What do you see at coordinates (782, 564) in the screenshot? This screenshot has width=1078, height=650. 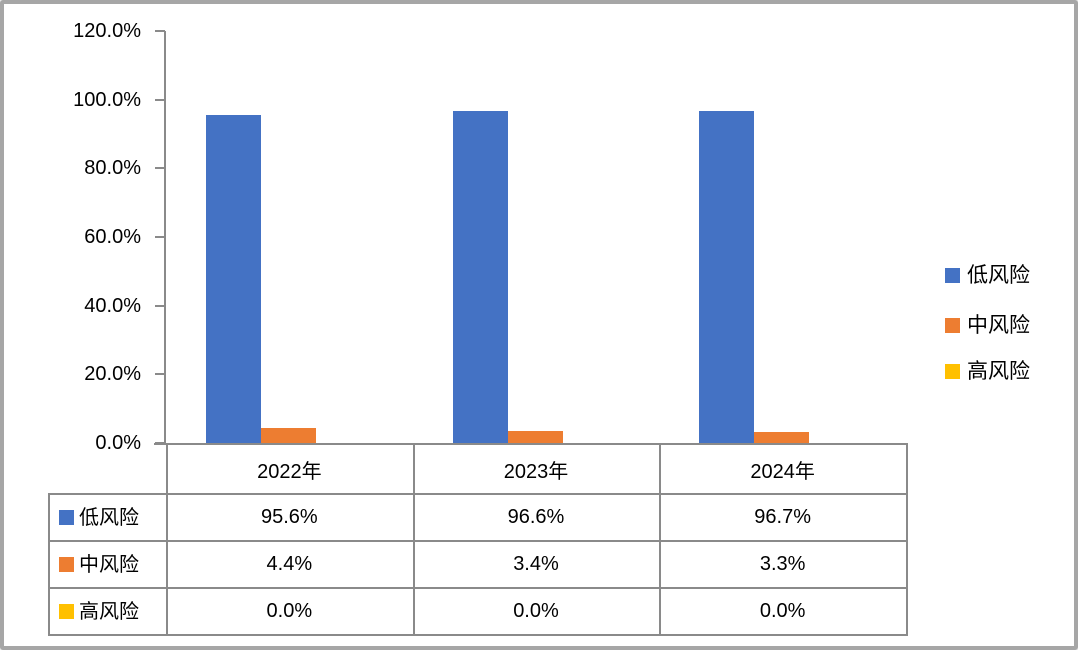 I see `table-value-cell: 3.3%` at bounding box center [782, 564].